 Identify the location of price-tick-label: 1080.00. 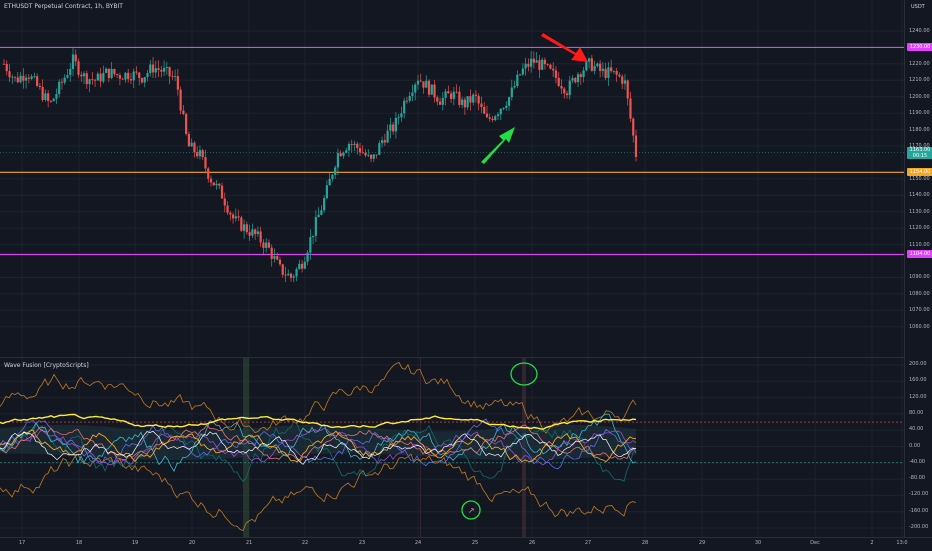
(919, 293).